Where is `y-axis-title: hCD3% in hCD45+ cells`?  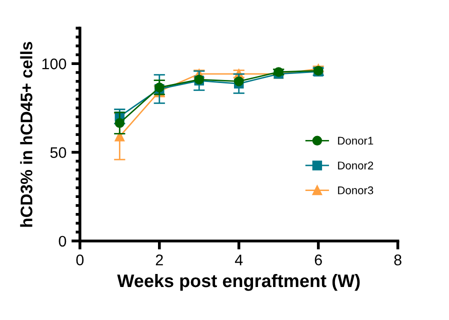
y-axis-title: hCD3% in hCD45+ cells is located at coordinates (26, 134).